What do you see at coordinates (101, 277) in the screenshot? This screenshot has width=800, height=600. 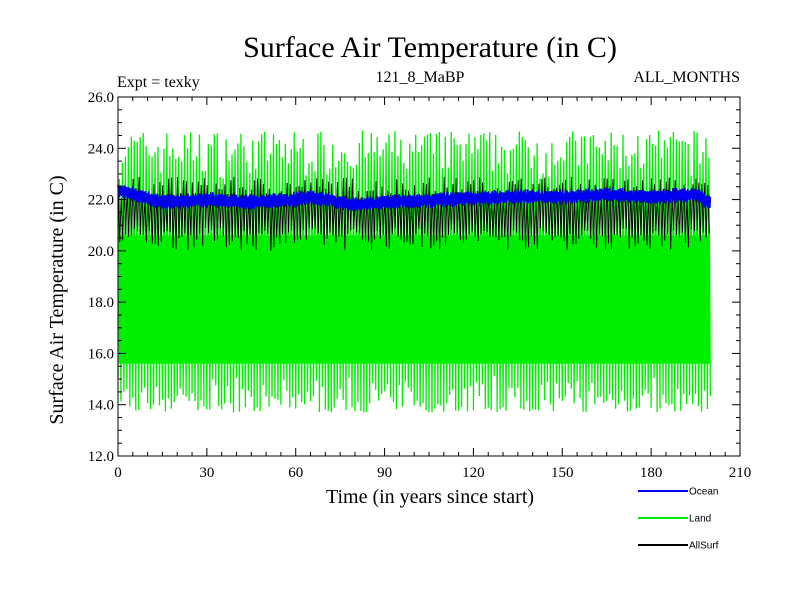 I see `y-tick-labels: 12.0 14.0 16.0 18.0 20.0 22.0 24.0 26.0` at bounding box center [101, 277].